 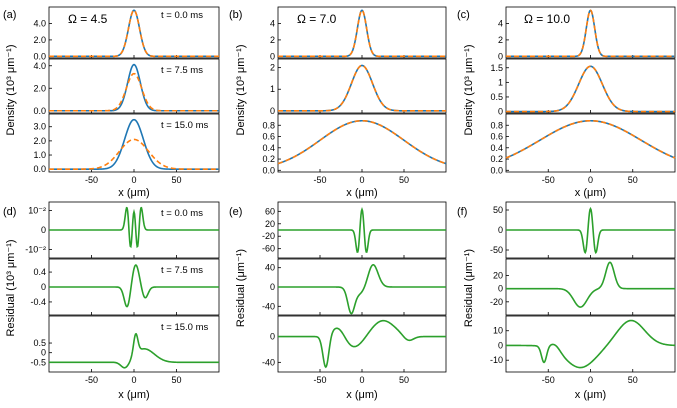 I want to click on y-tick-label: 0.8, so click(x=268, y=125).